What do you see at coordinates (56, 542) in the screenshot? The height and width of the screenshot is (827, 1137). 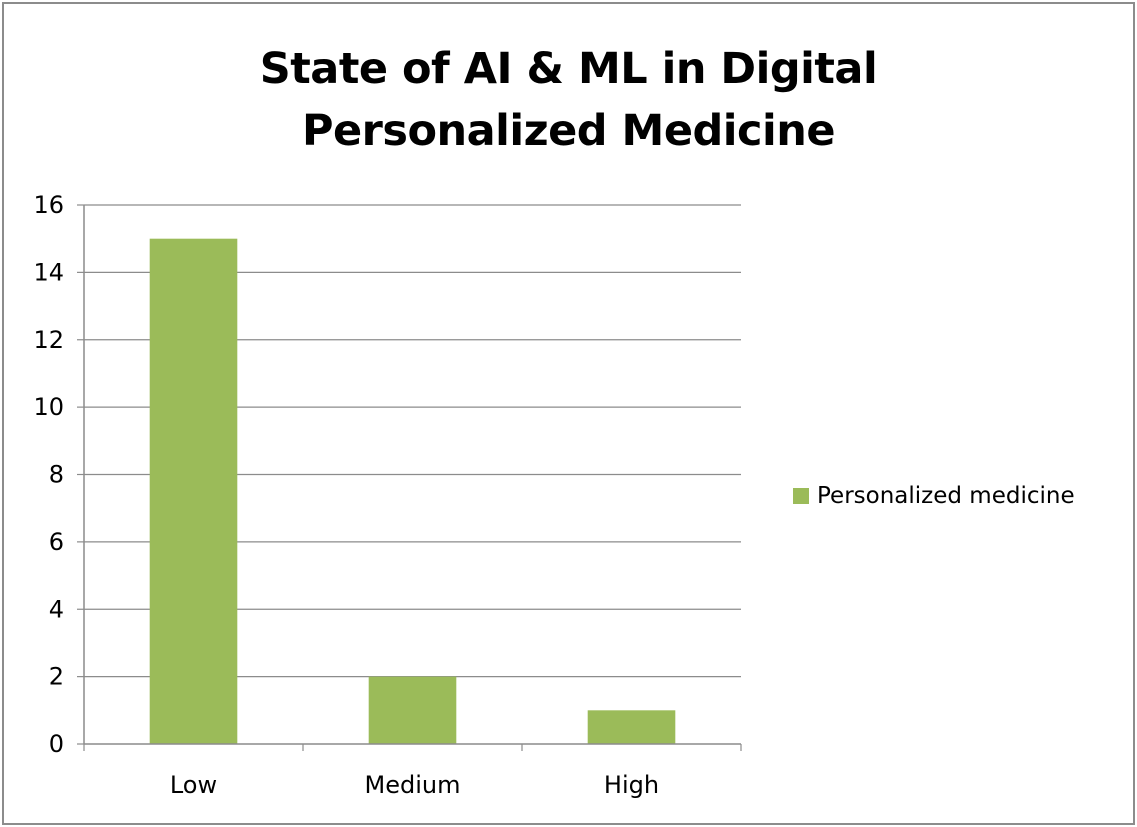 I see `y-tick-label: 6` at bounding box center [56, 542].